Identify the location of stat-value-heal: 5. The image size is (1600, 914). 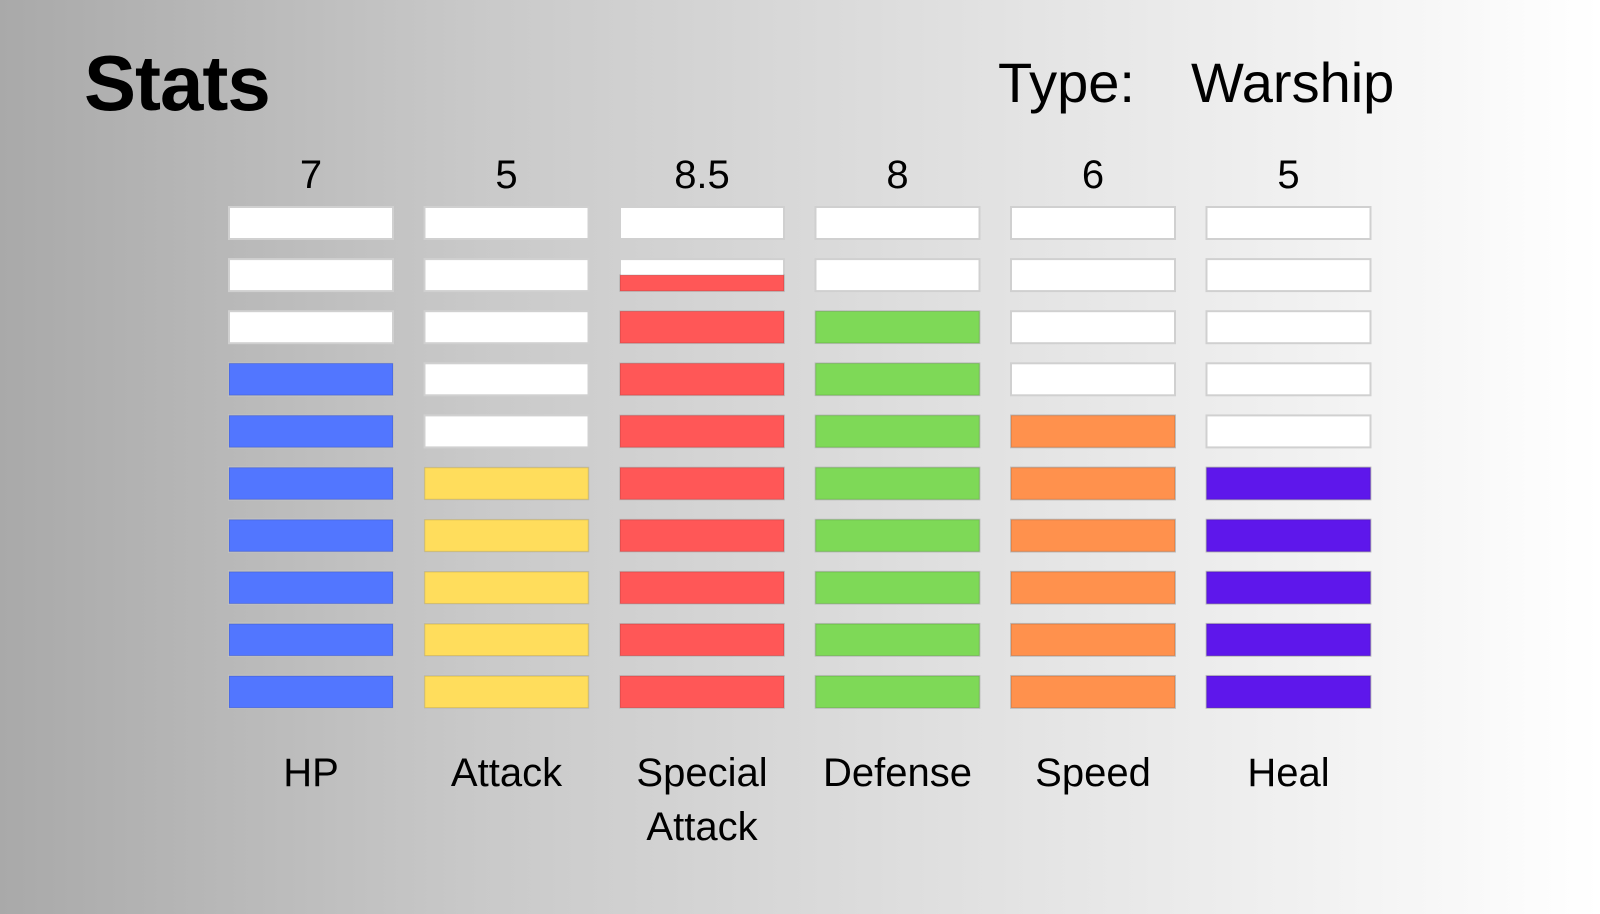
(1288, 175).